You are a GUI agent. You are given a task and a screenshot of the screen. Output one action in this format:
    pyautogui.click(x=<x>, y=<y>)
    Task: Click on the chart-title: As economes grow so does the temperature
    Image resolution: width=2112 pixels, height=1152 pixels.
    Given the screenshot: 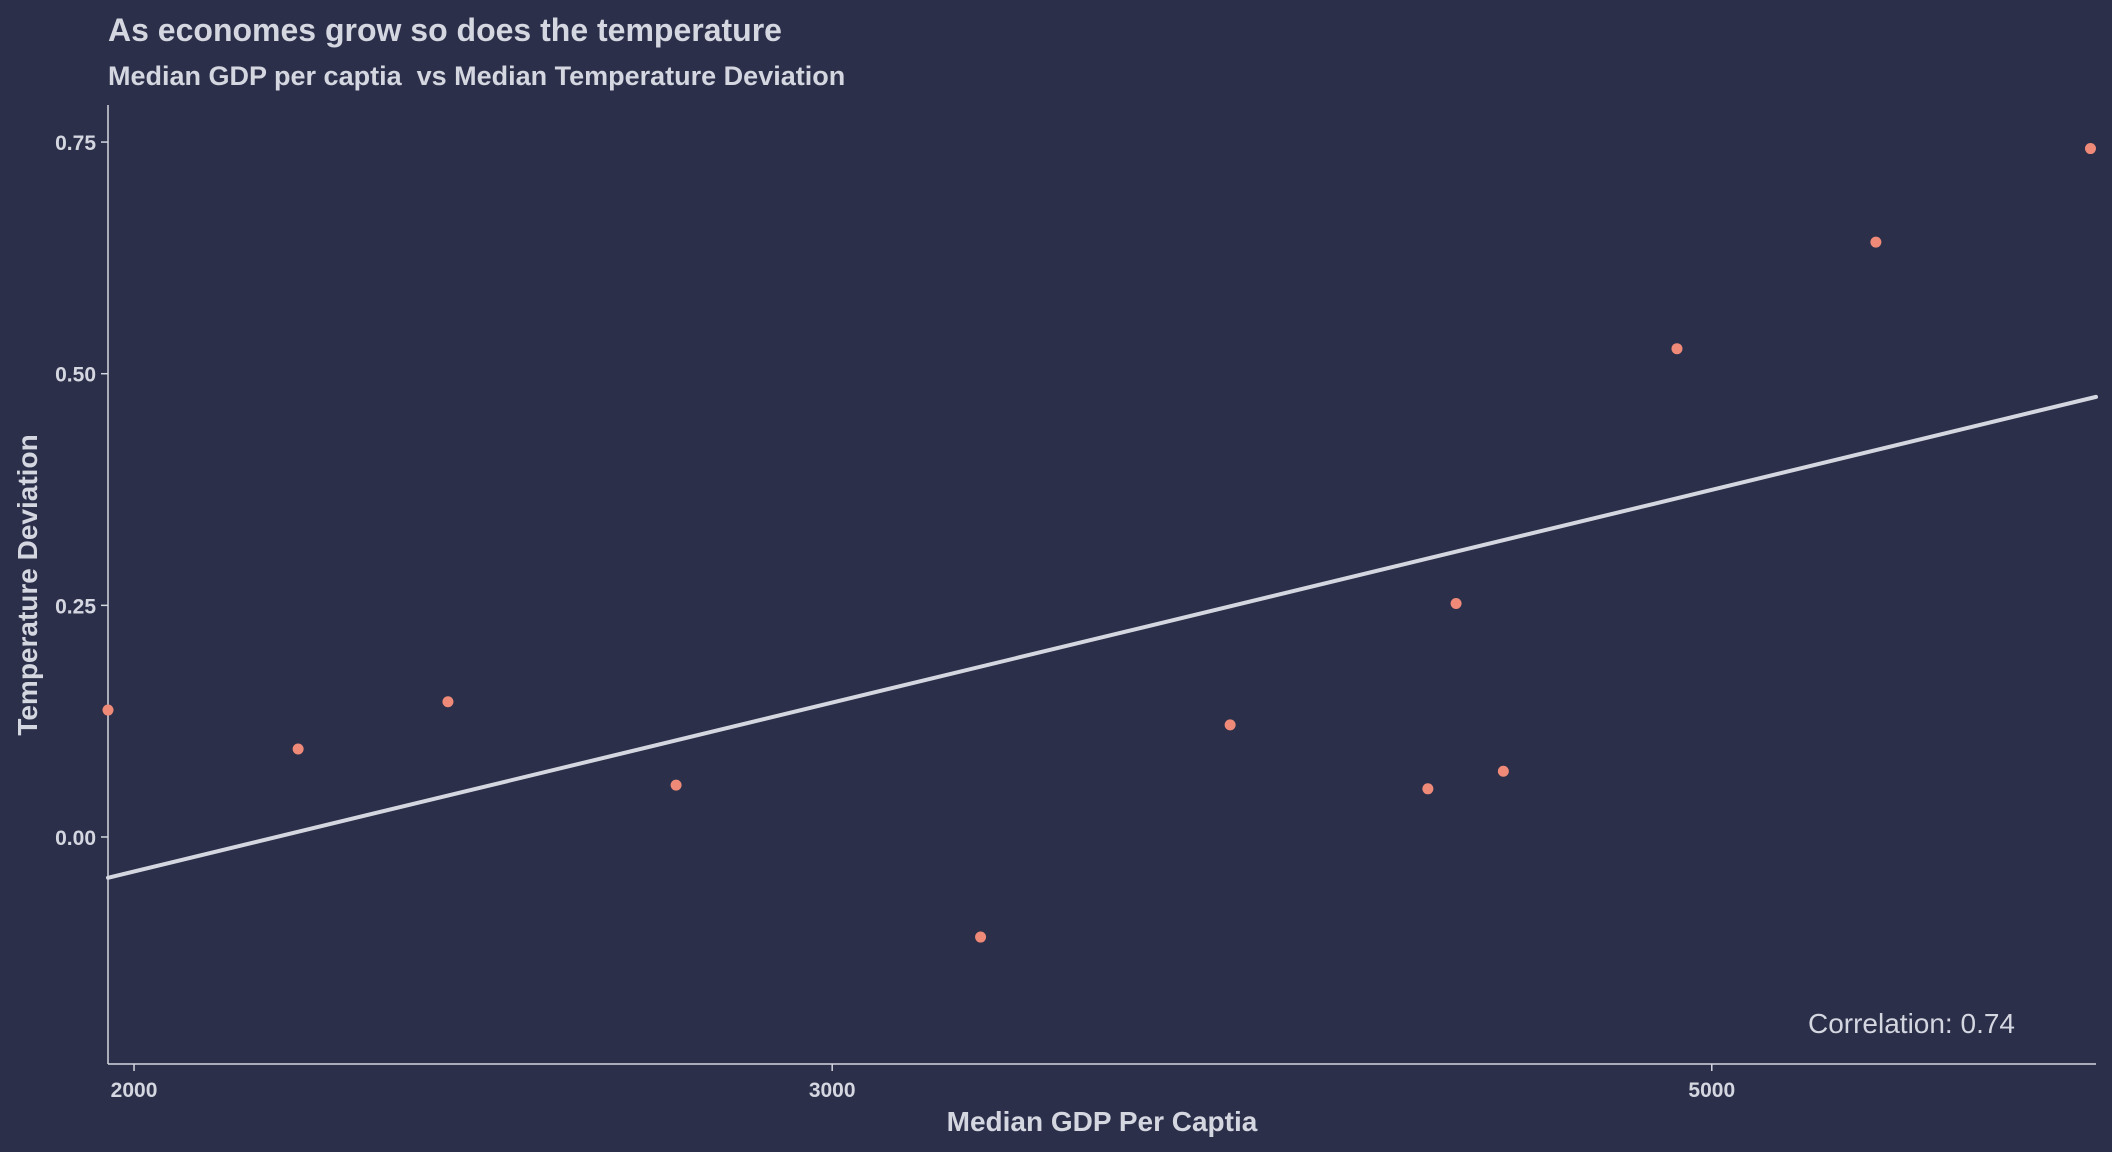 What is the action you would take?
    pyautogui.click(x=445, y=30)
    